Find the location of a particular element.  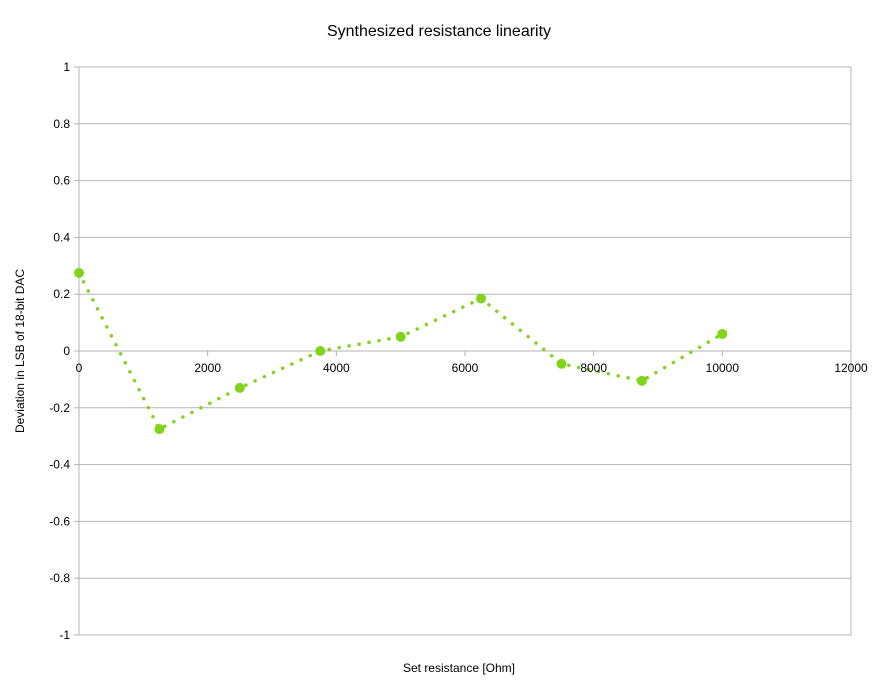

y-tick-label: -0.4 is located at coordinates (59, 465).